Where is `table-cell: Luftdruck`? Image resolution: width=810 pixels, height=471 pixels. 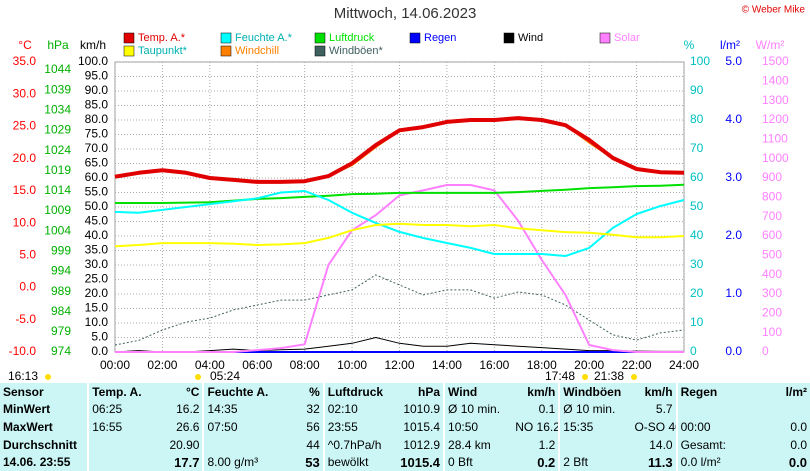 table-cell: Luftdruck is located at coordinates (357, 392).